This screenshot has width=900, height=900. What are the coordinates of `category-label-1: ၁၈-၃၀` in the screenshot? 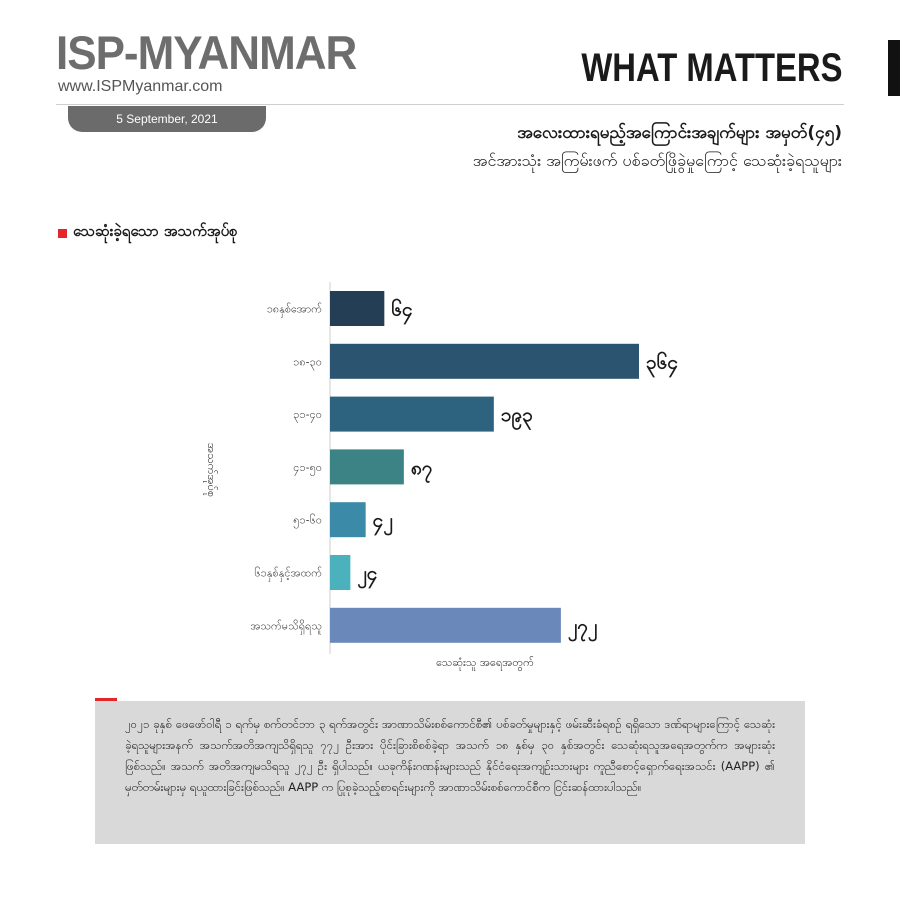 It's located at (307, 362).